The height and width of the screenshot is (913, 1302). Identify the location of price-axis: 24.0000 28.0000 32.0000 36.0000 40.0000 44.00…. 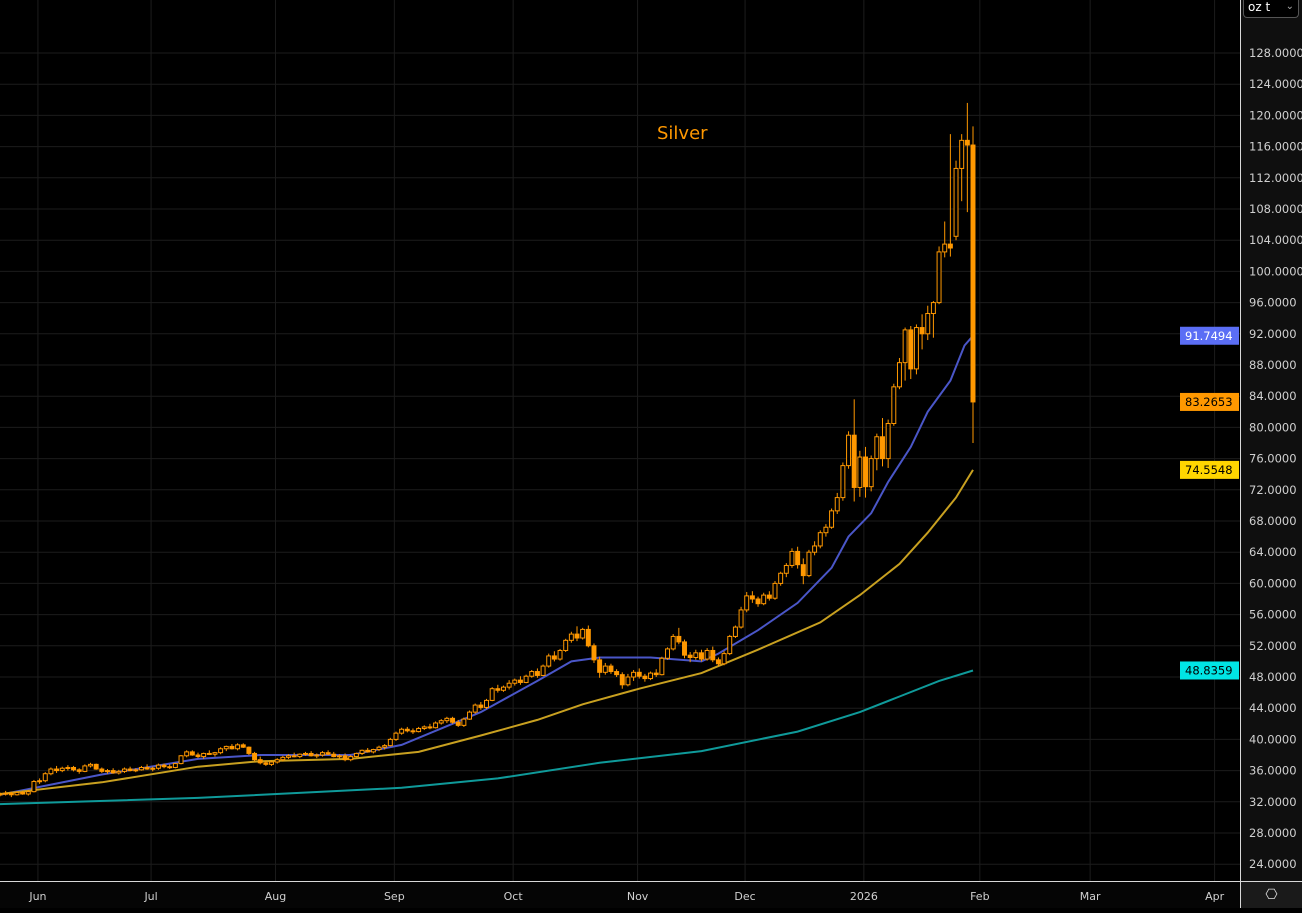
(1271, 440).